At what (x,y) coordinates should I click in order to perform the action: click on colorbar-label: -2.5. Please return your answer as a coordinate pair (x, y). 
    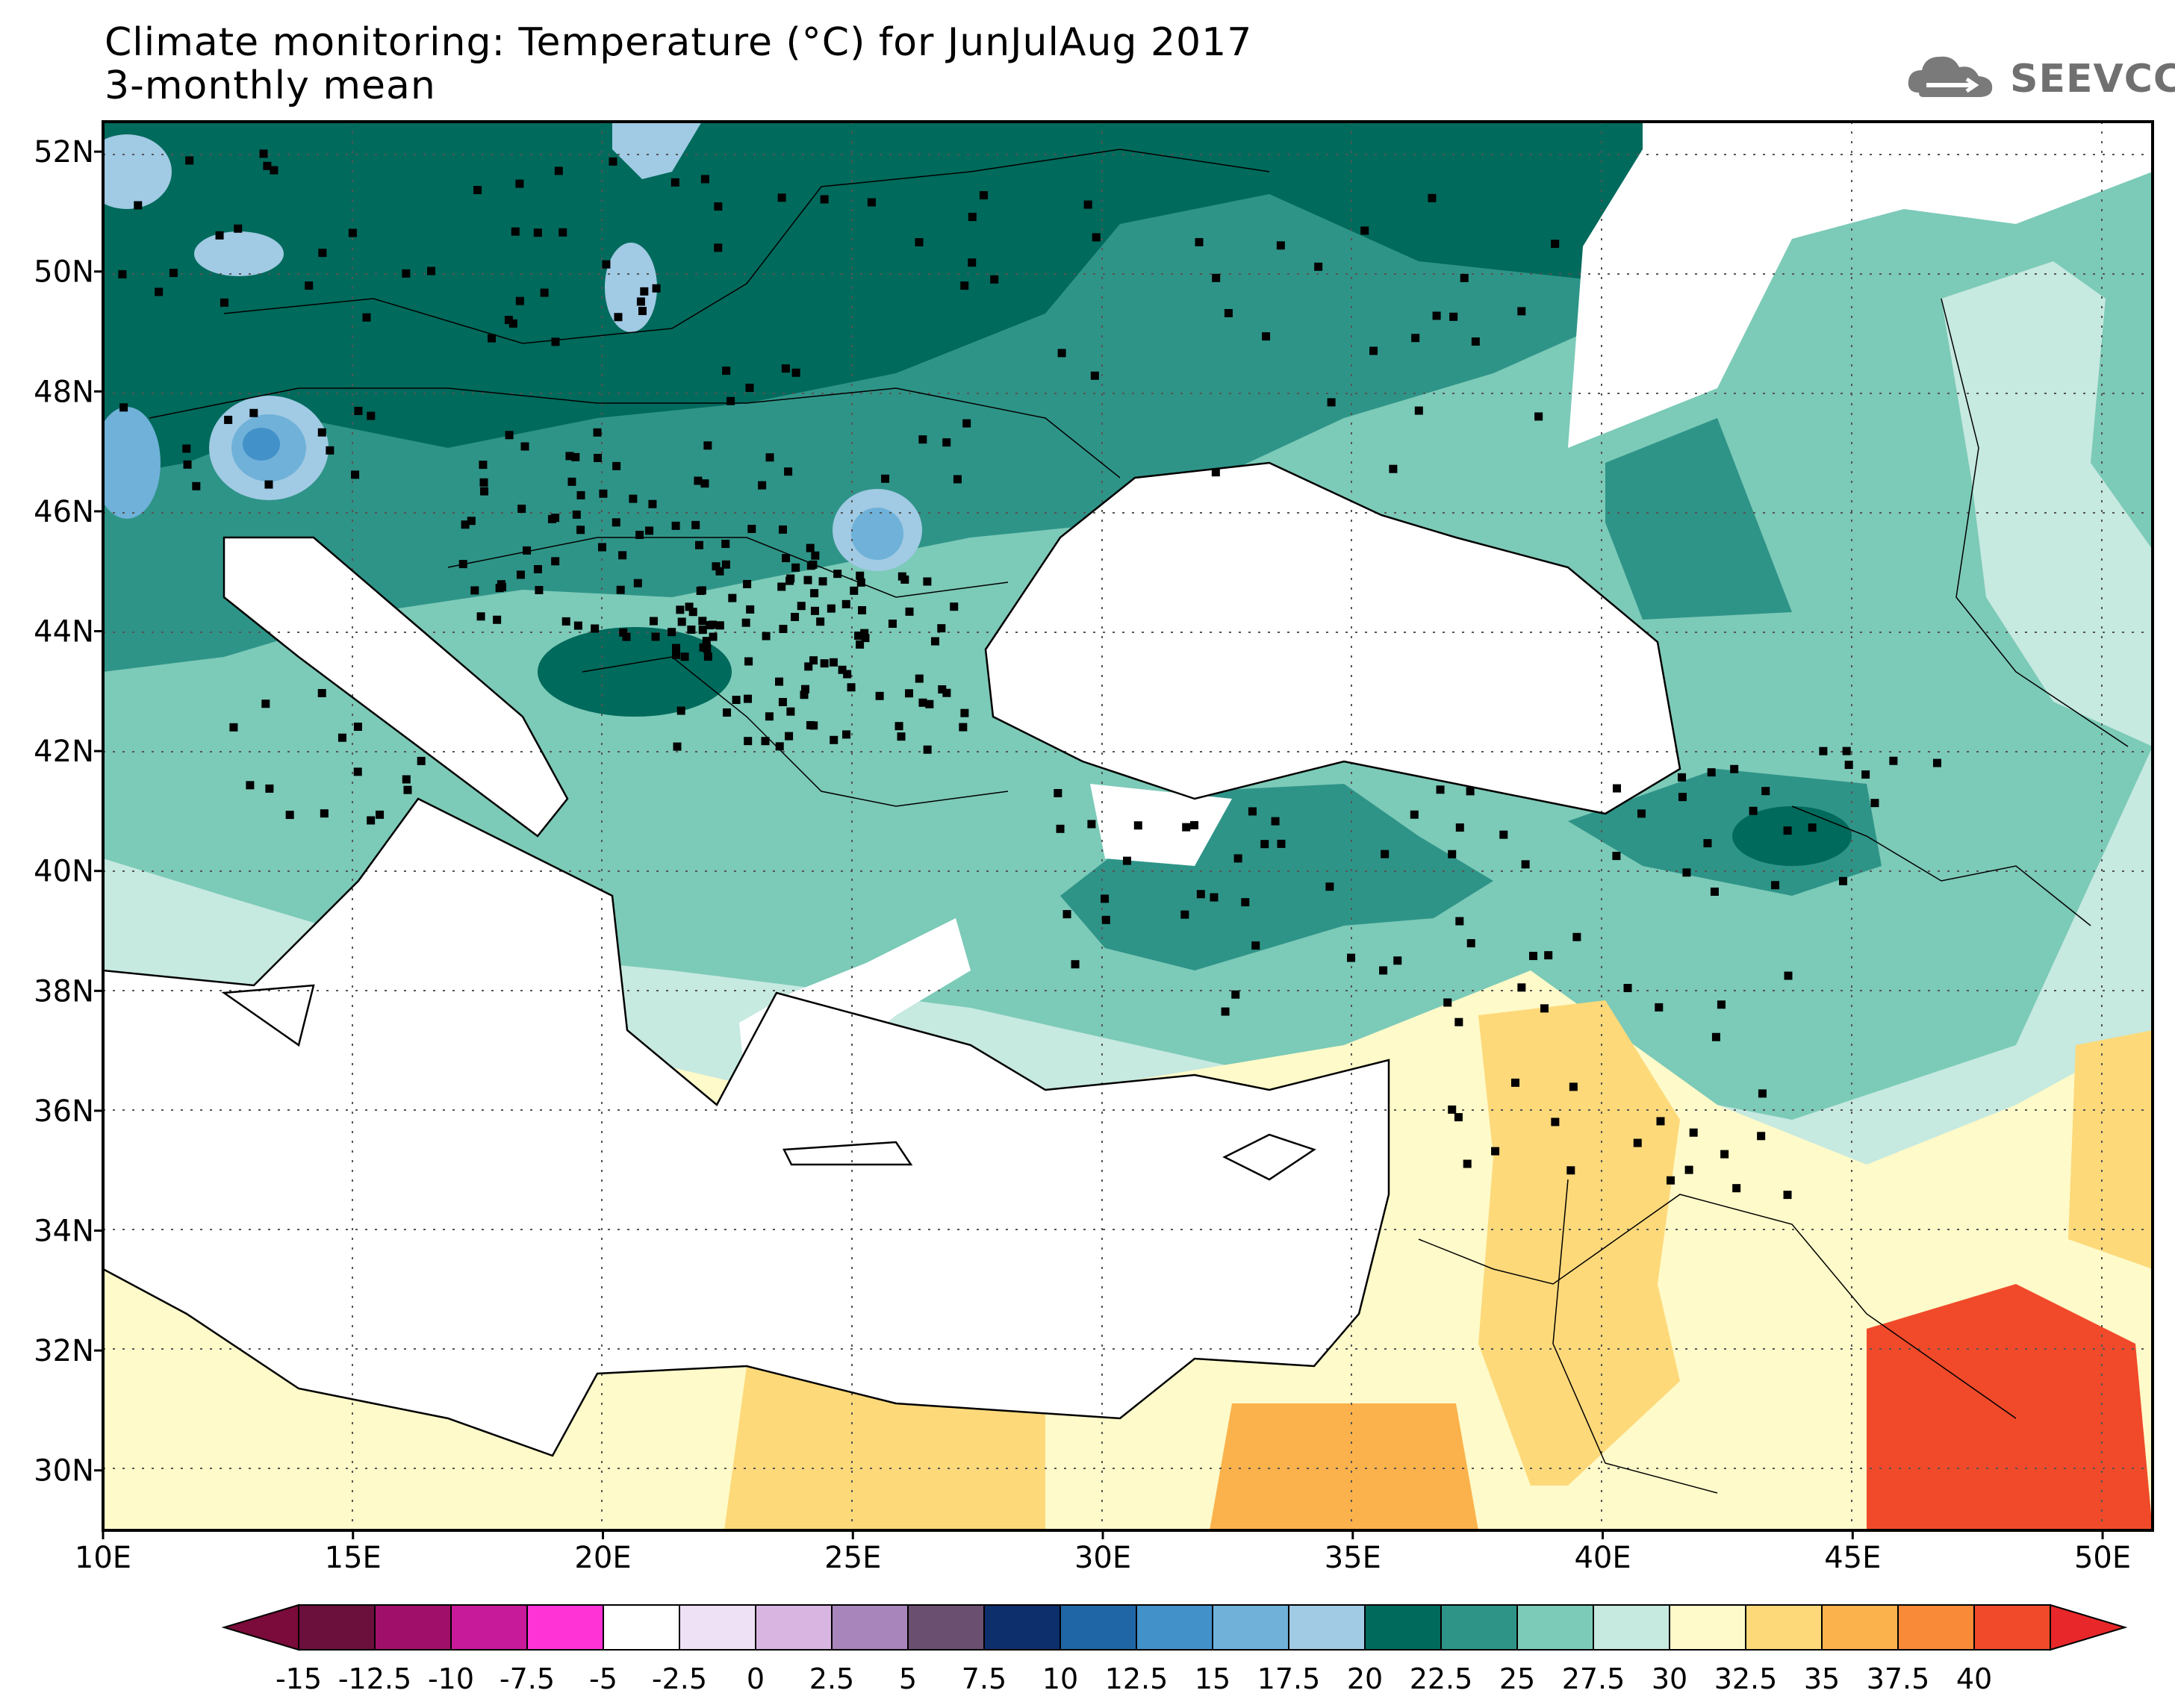
    Looking at the image, I should click on (679, 1678).